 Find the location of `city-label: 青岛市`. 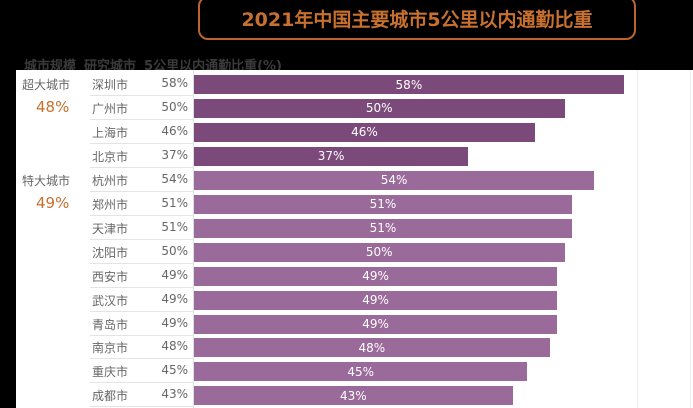

city-label: 青岛市 is located at coordinates (110, 324).